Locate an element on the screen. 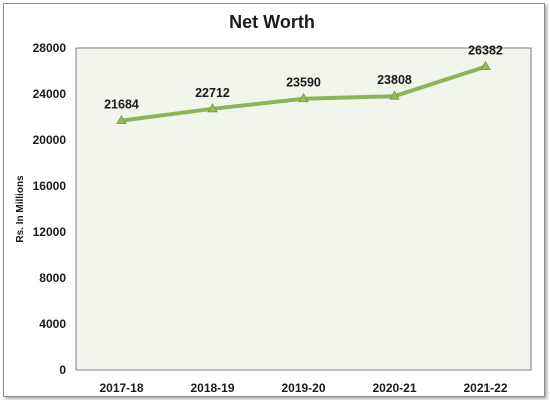  y-tick-label: 0 is located at coordinates (62, 370).